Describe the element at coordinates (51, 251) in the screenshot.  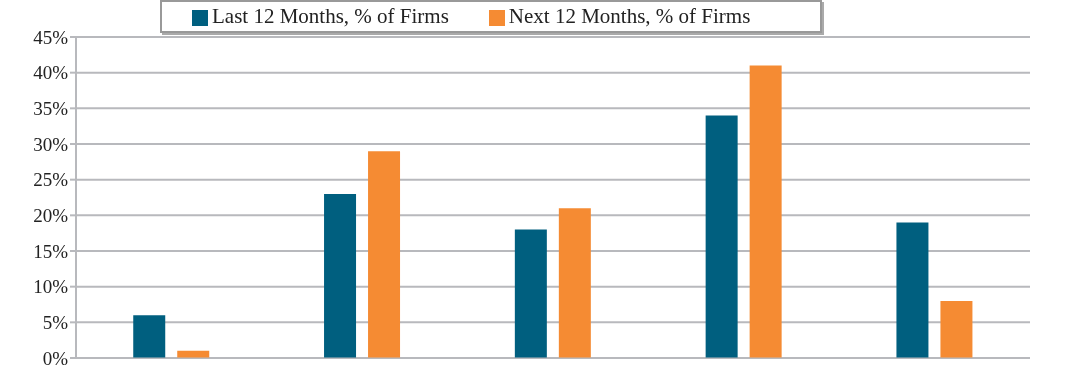
I see `y-tick-label: 15%` at that location.